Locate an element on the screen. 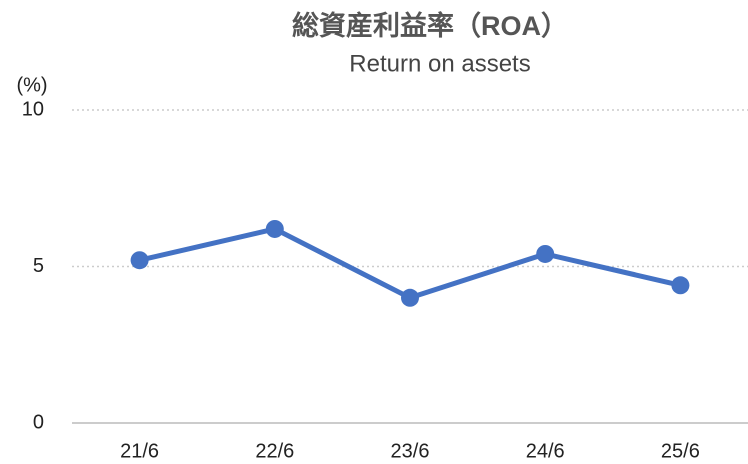  chart-title: 総資産利益率（ROA） is located at coordinates (430, 25).